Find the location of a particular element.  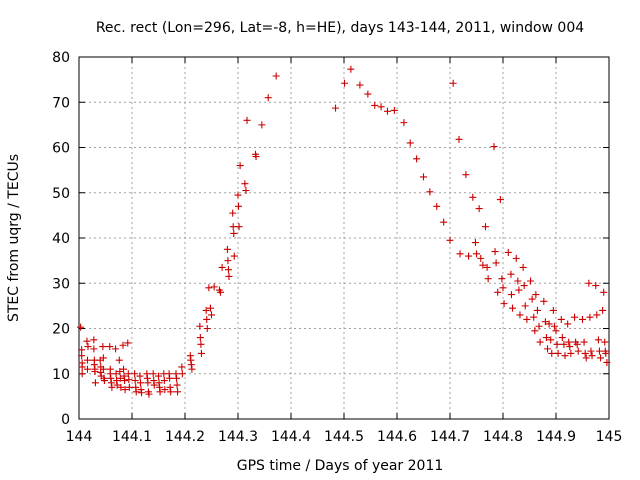

x-tick-label: 144.6 is located at coordinates (397, 437).